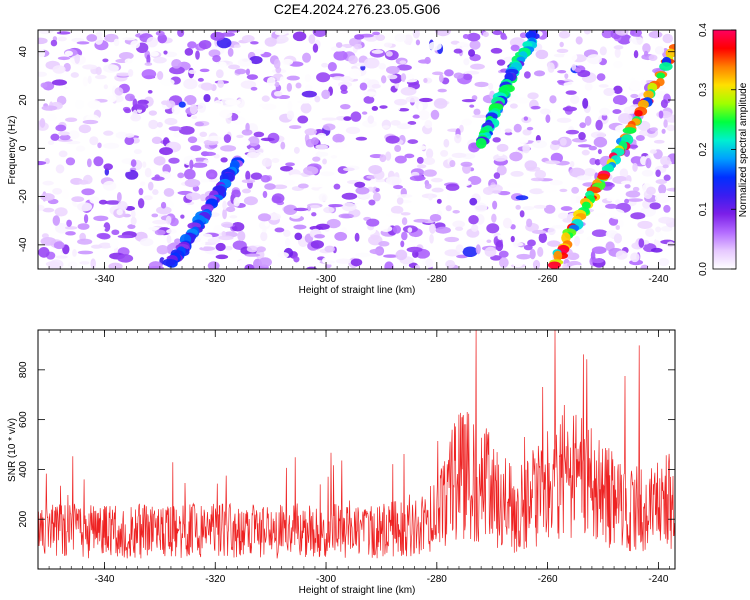  Describe the element at coordinates (215, 579) in the screenshot. I see `x-tick-label: -320` at that location.